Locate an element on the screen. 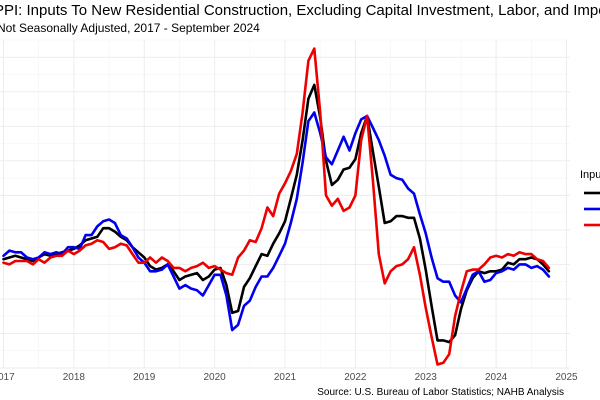 This screenshot has width=600, height=400. x-tick-label: 2020 is located at coordinates (215, 377).